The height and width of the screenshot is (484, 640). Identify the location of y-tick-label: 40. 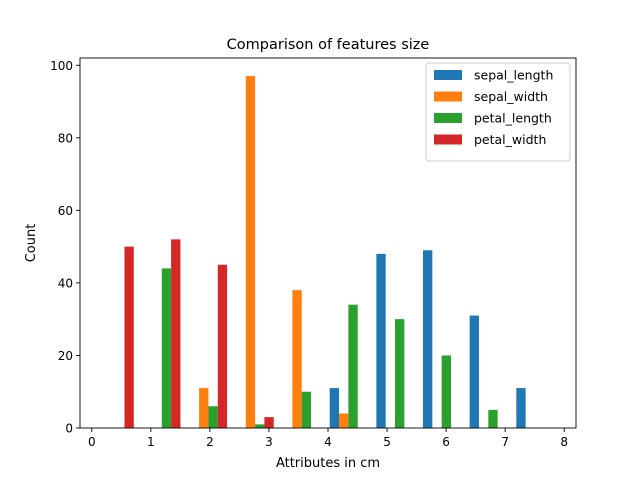
(65, 283).